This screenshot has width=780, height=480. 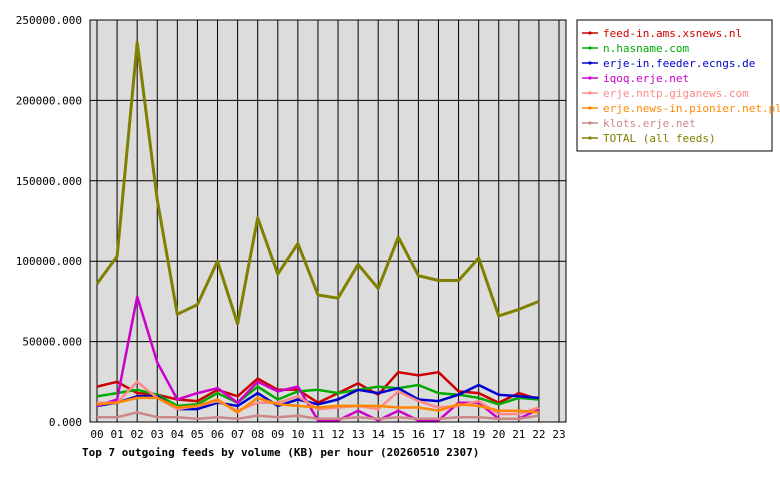 I want to click on legend-label: n.hasname.com, so click(x=646, y=48).